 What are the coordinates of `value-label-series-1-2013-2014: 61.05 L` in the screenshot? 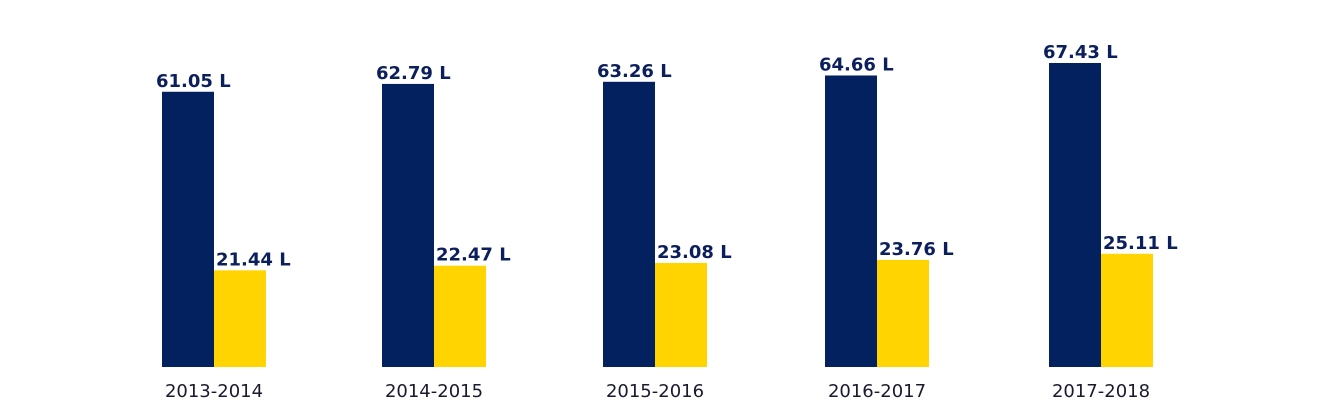 It's located at (193, 81).